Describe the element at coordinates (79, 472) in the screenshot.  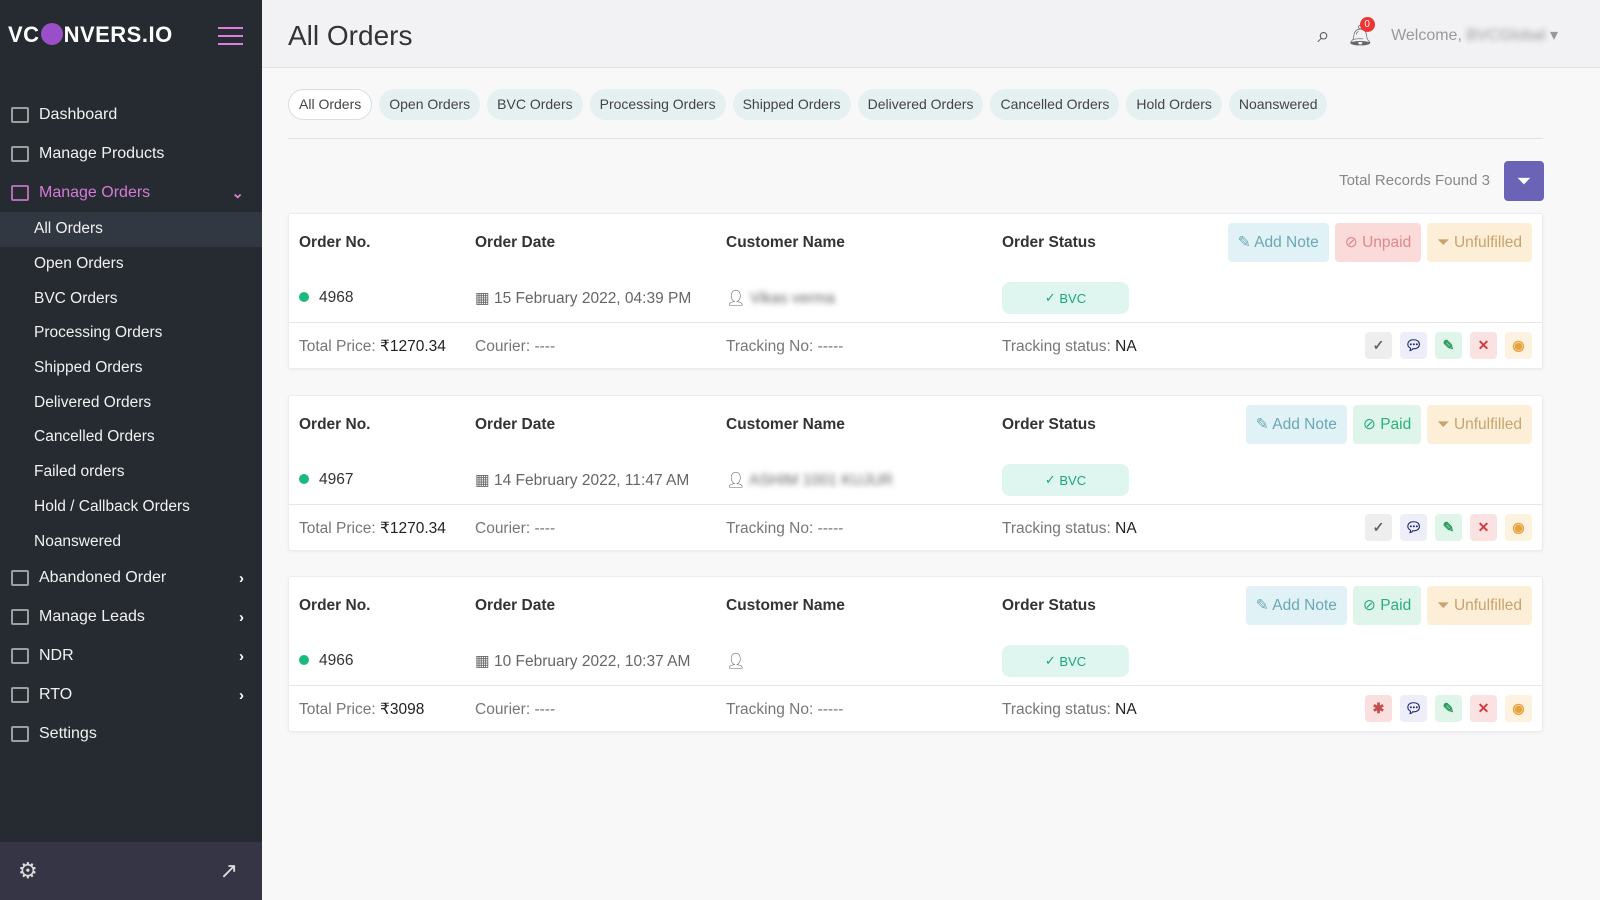
I see `sidebar-subitem: Failed orders` at that location.